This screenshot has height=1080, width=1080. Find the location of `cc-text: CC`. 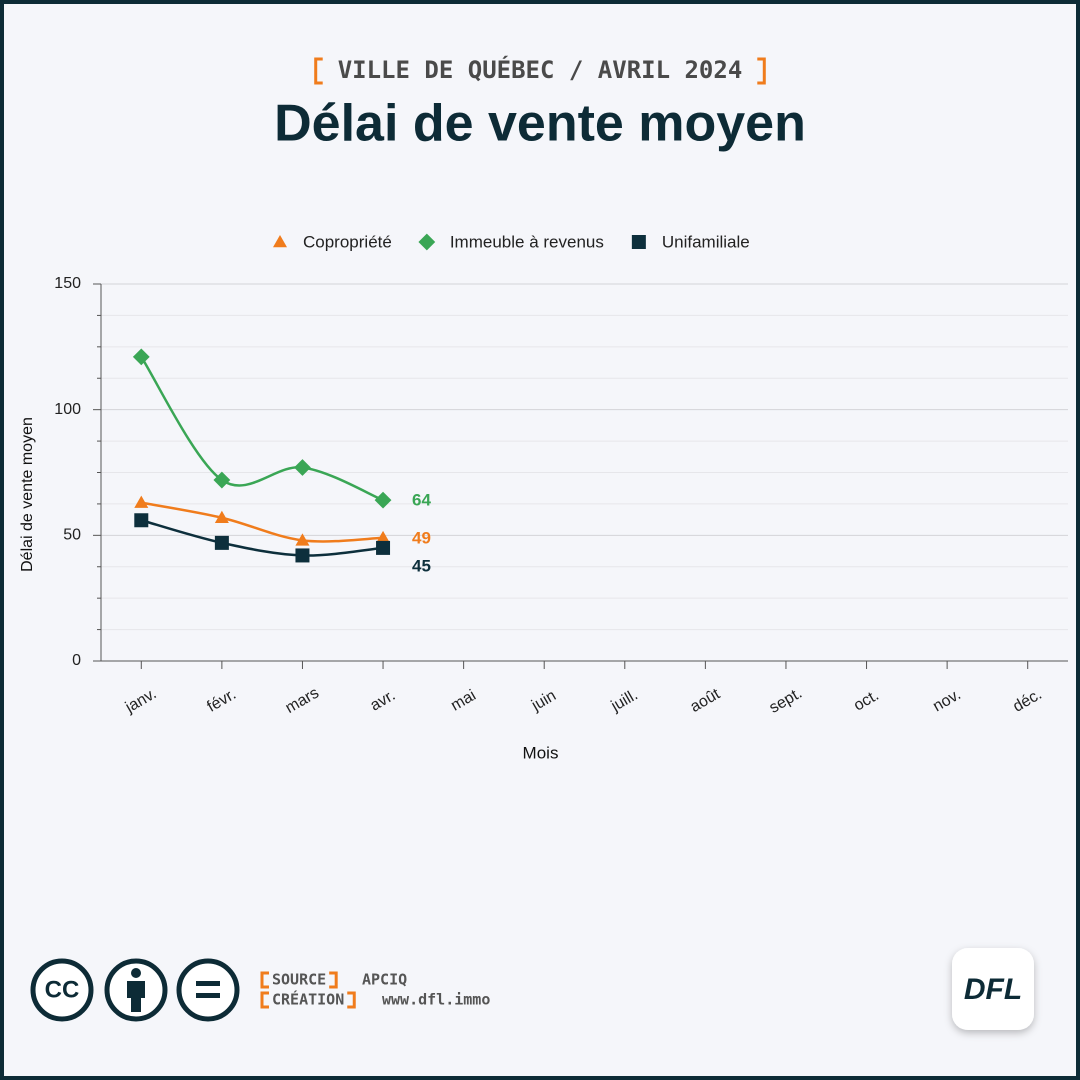

cc-text: CC is located at coordinates (62, 989).